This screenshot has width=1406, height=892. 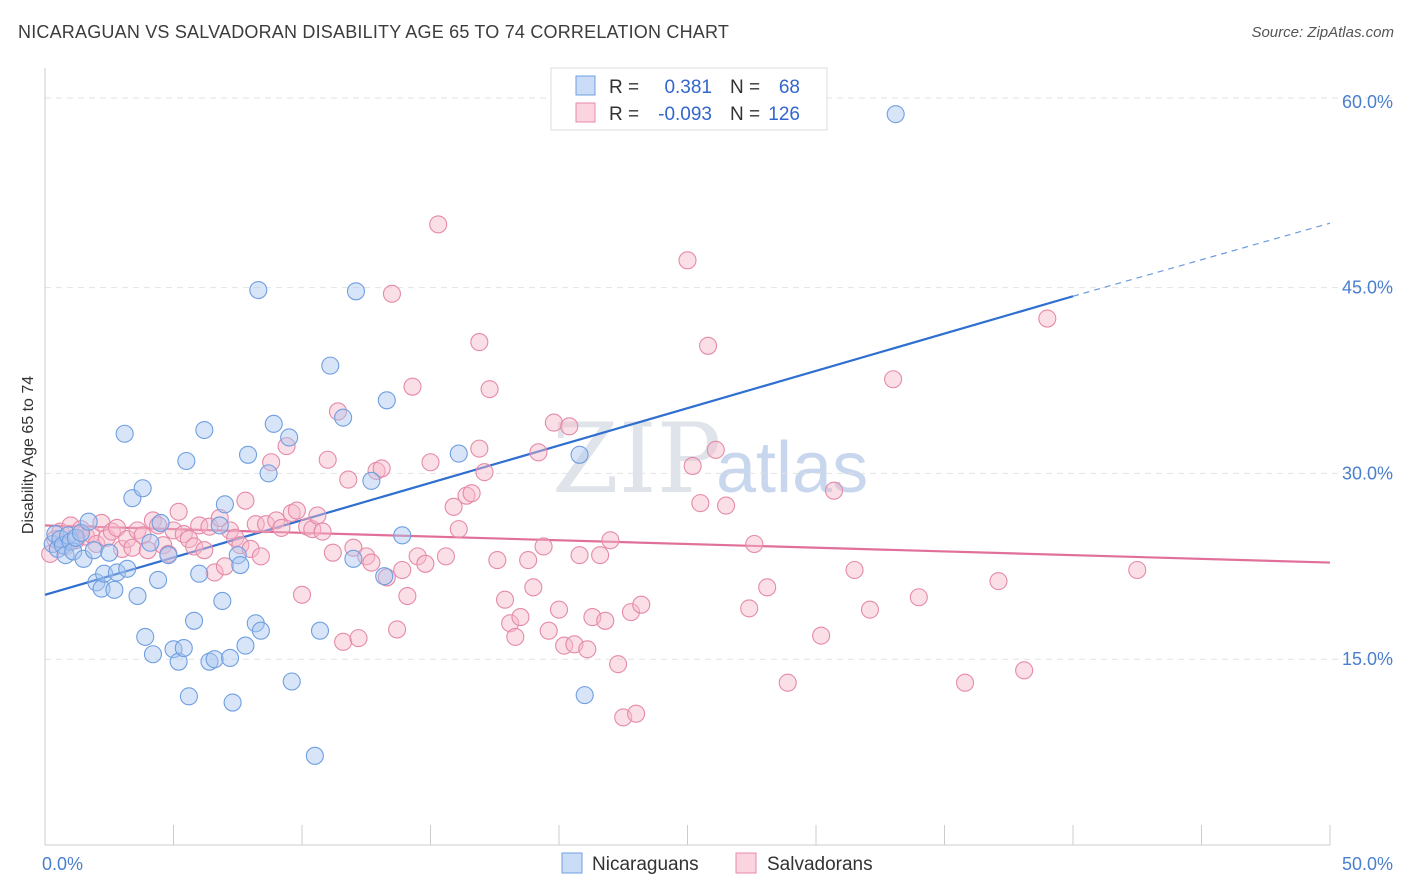 What do you see at coordinates (28, 455) in the screenshot?
I see `y-axis-label: Disability Age 65 to 74` at bounding box center [28, 455].